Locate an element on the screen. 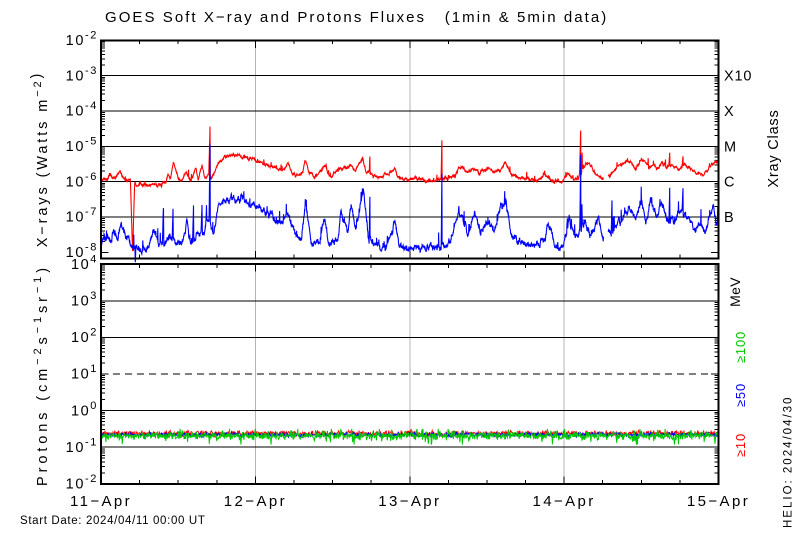 The width and height of the screenshot is (800, 535). svg-text: MeV is located at coordinates (735, 292).